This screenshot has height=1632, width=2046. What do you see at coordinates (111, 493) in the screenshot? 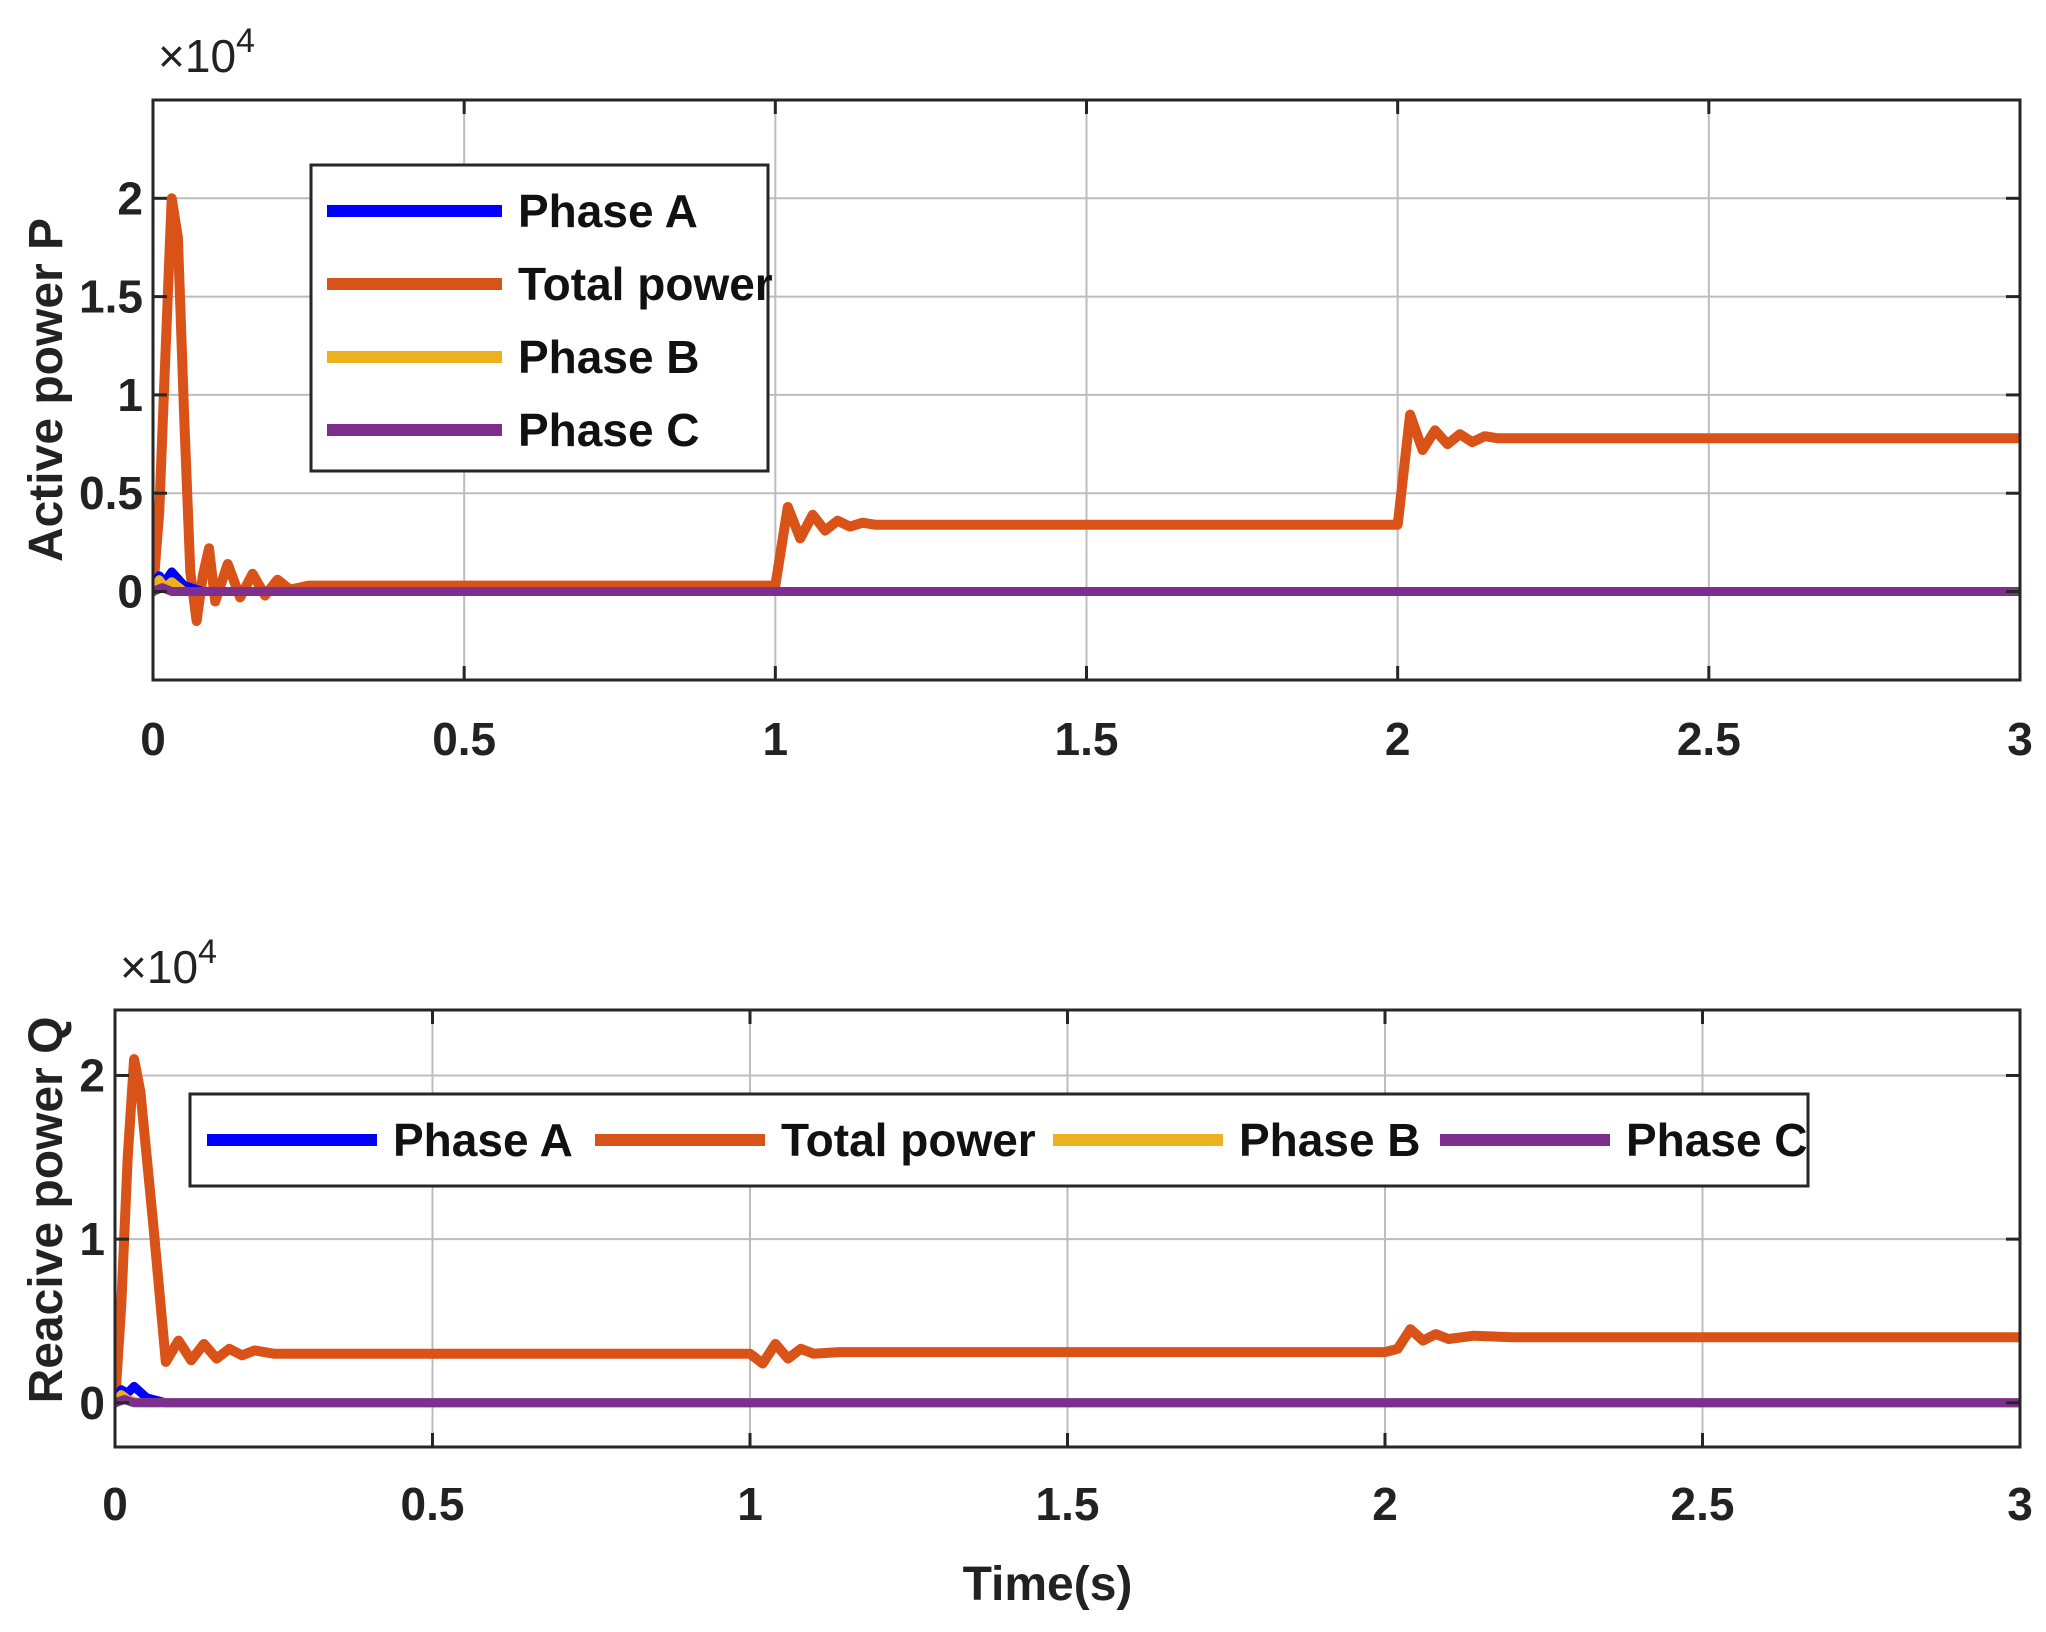
I see `y-tick-label: 0.5` at bounding box center [111, 493].